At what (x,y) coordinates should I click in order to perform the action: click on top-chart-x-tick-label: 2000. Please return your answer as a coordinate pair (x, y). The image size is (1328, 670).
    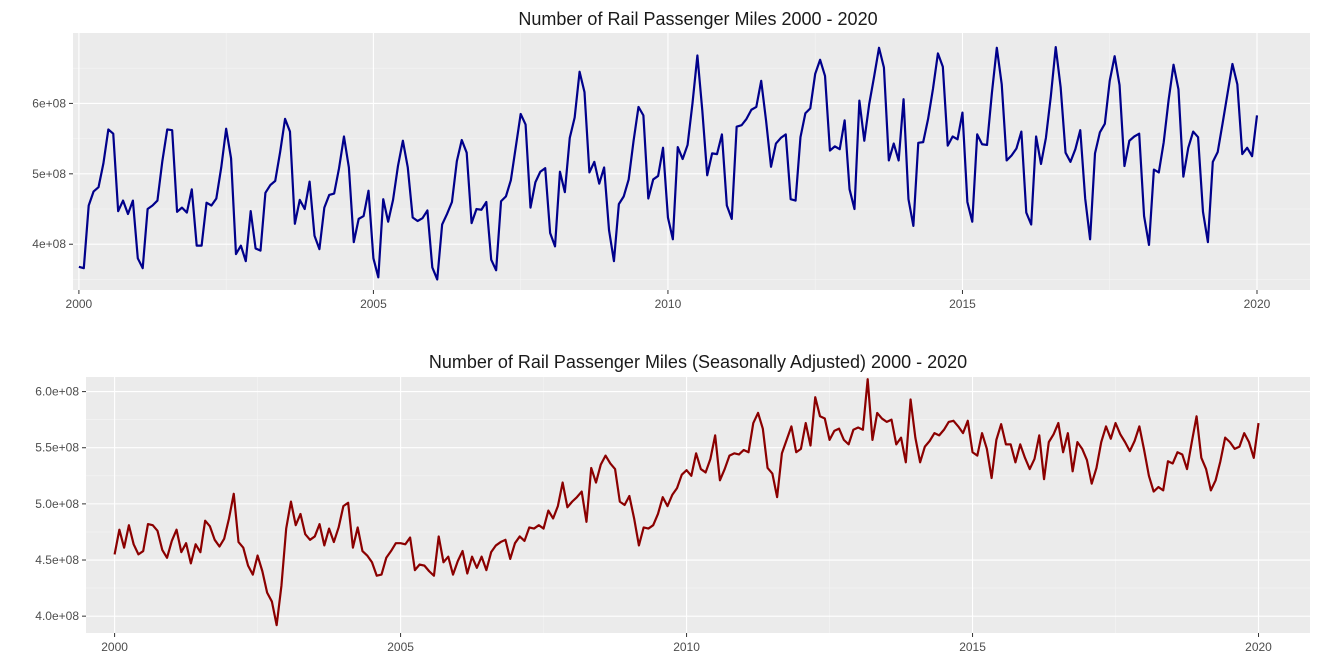
    Looking at the image, I should click on (79, 304).